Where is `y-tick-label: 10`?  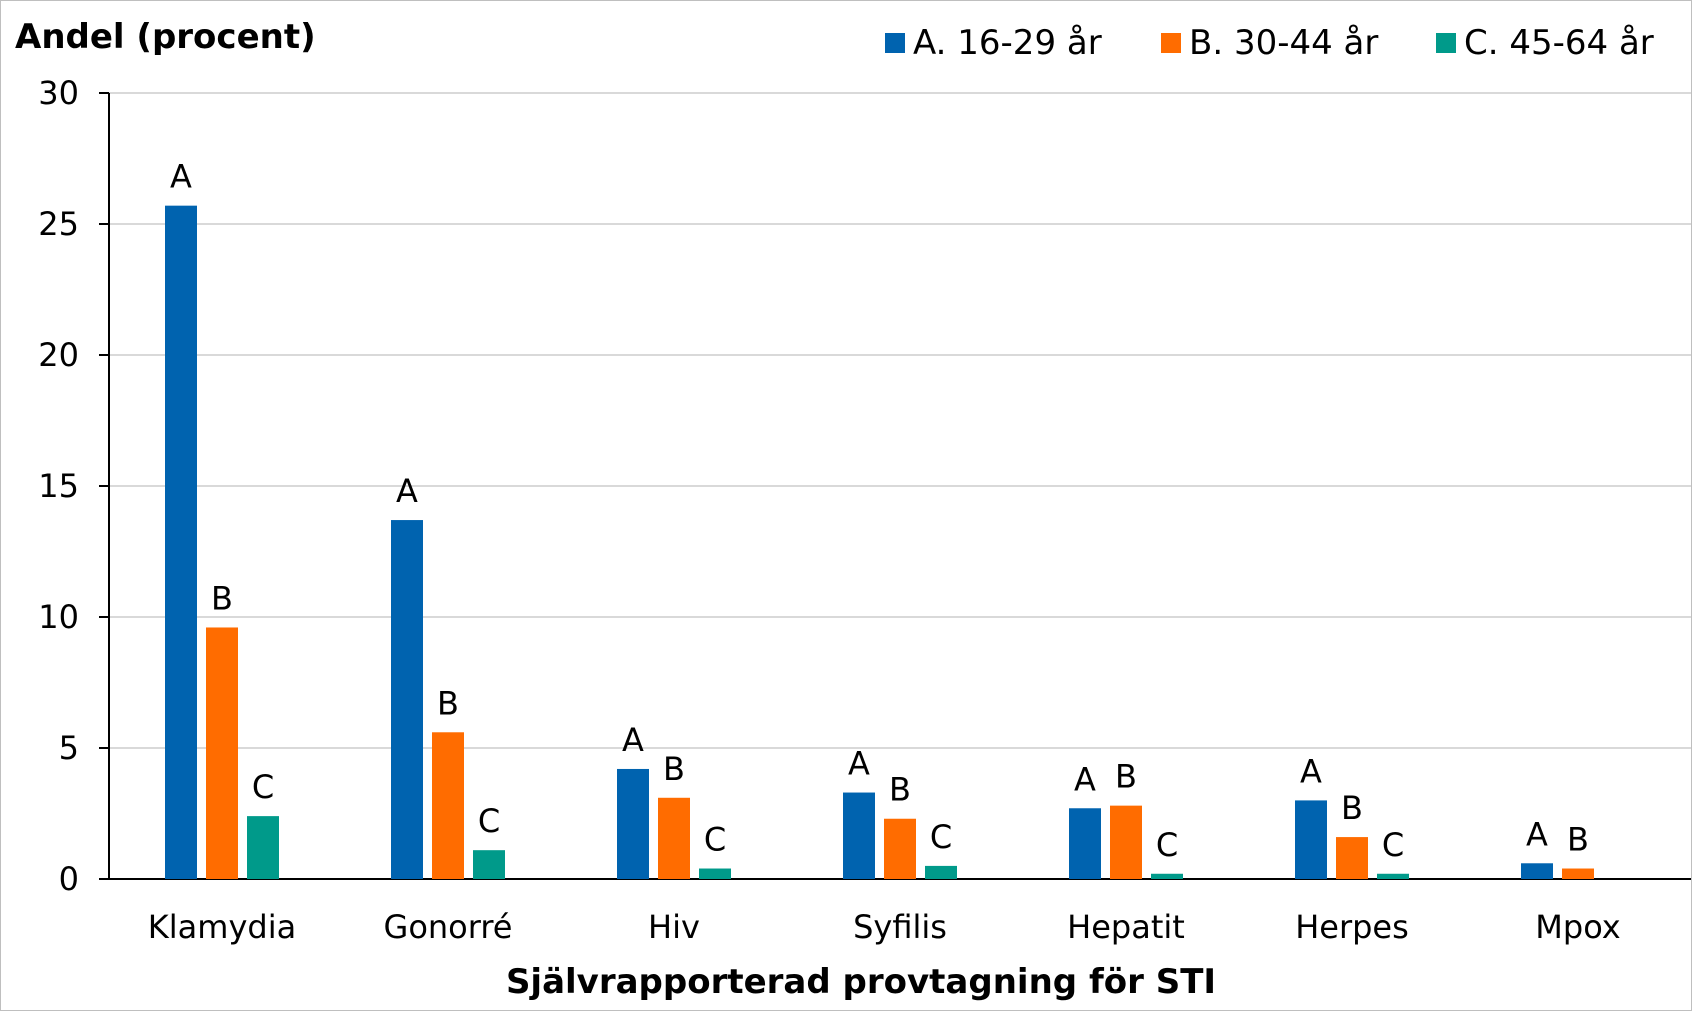 y-tick-label: 10 is located at coordinates (58, 617).